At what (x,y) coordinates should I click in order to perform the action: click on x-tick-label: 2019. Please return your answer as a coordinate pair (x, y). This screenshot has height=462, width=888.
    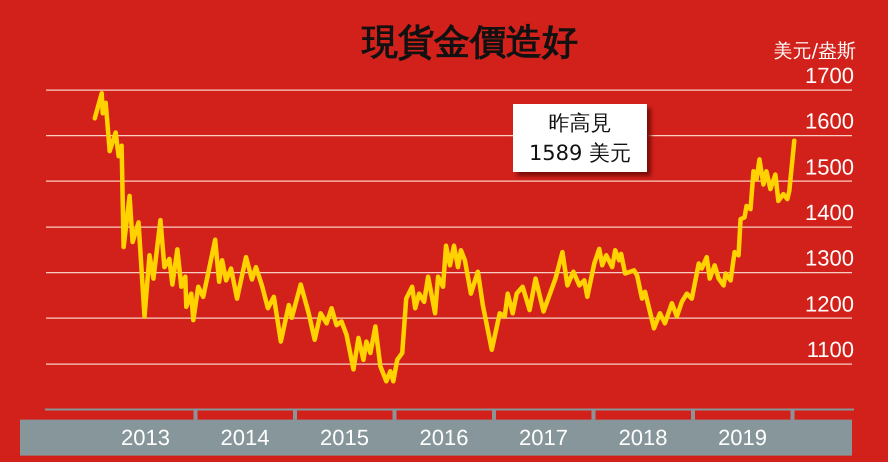
    Looking at the image, I should click on (743, 437).